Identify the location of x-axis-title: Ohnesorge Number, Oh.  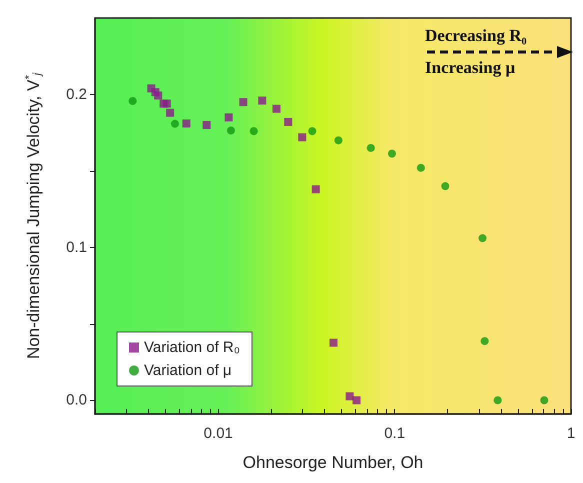
(333, 462).